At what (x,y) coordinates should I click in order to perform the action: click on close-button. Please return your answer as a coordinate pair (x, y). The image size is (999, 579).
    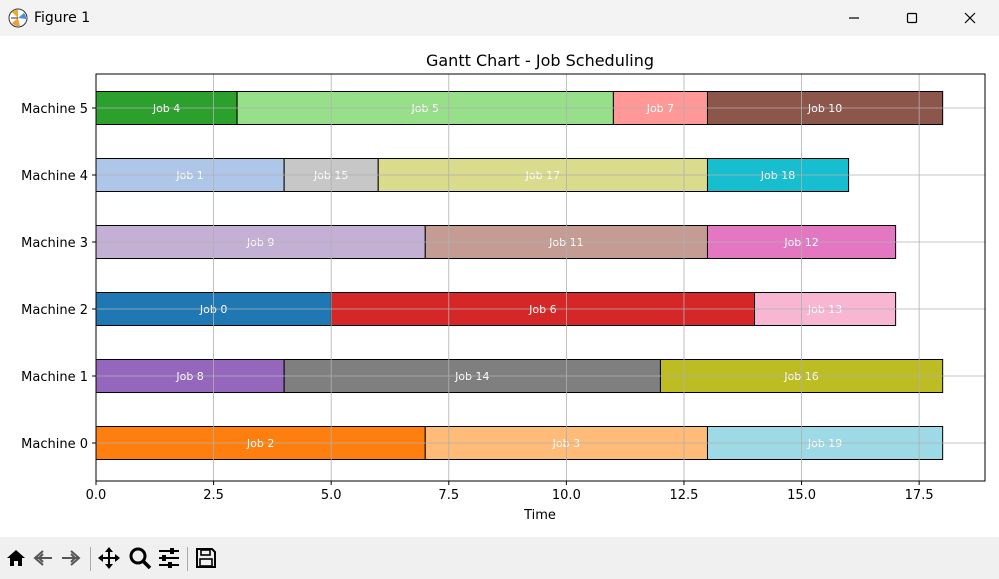
    Looking at the image, I should click on (970, 18).